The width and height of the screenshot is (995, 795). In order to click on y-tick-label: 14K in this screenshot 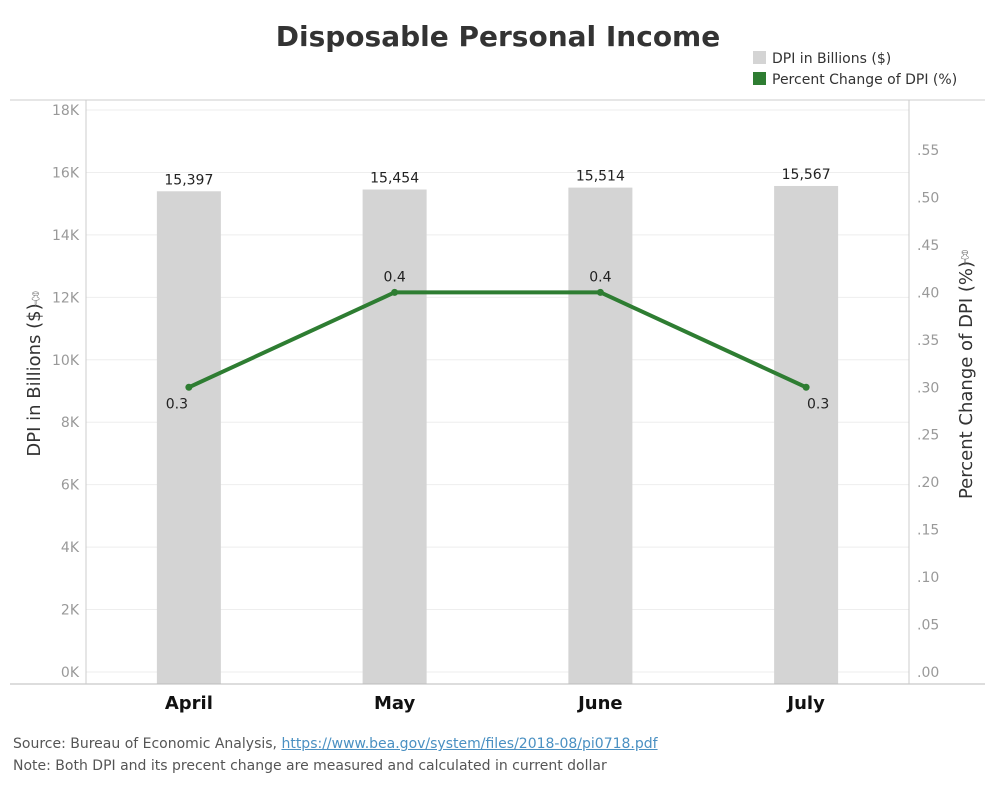, I will do `click(66, 236)`.